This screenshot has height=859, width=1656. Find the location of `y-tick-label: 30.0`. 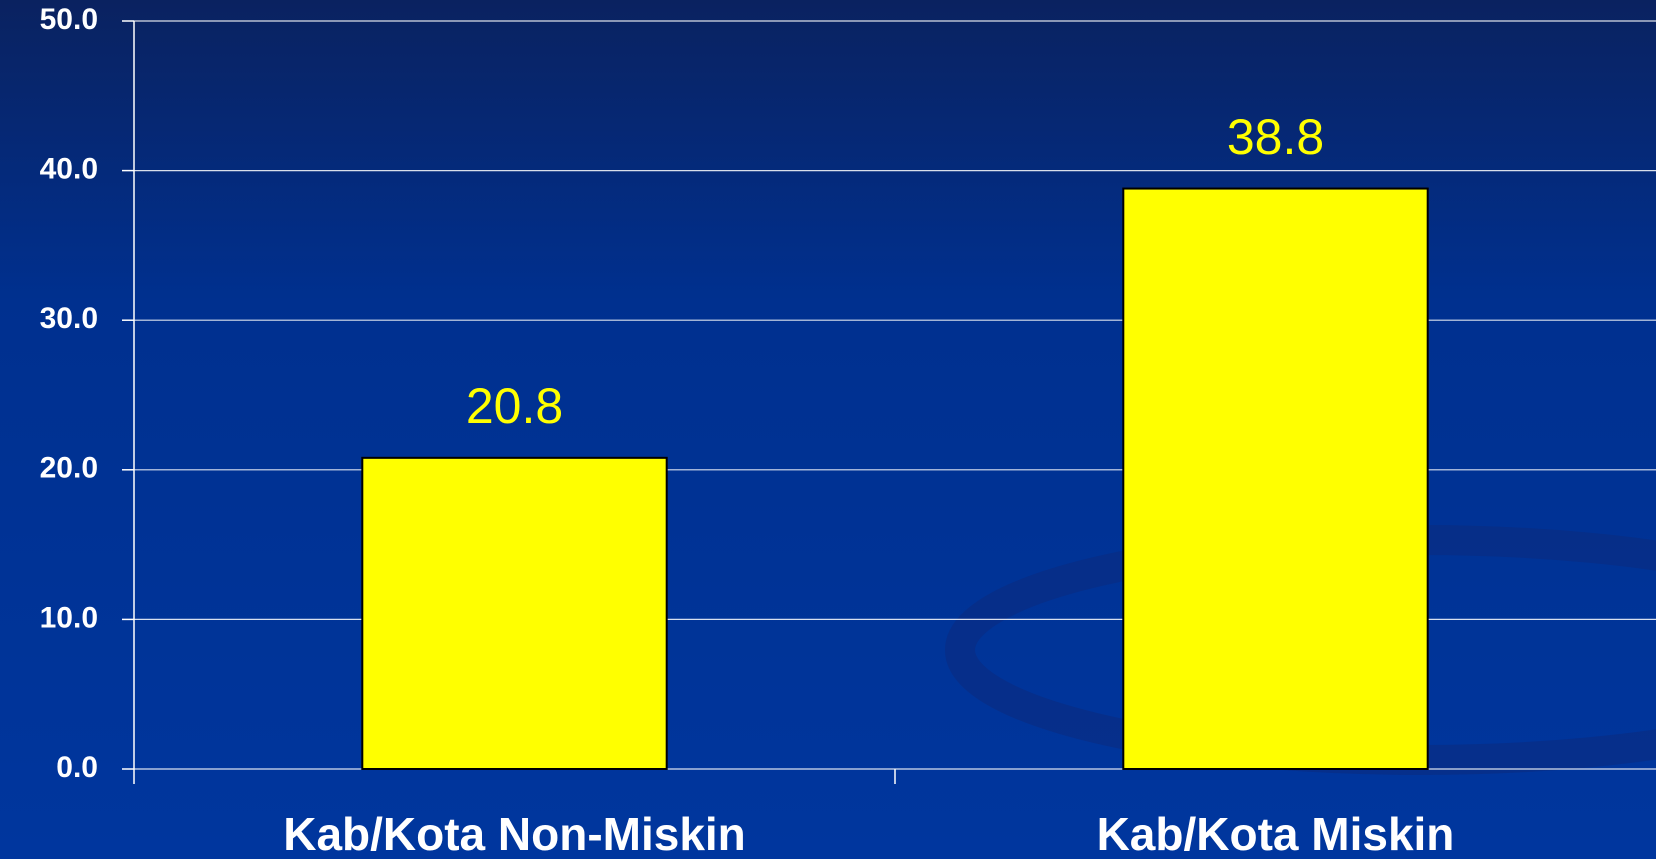

y-tick-label: 30.0 is located at coordinates (69, 318).